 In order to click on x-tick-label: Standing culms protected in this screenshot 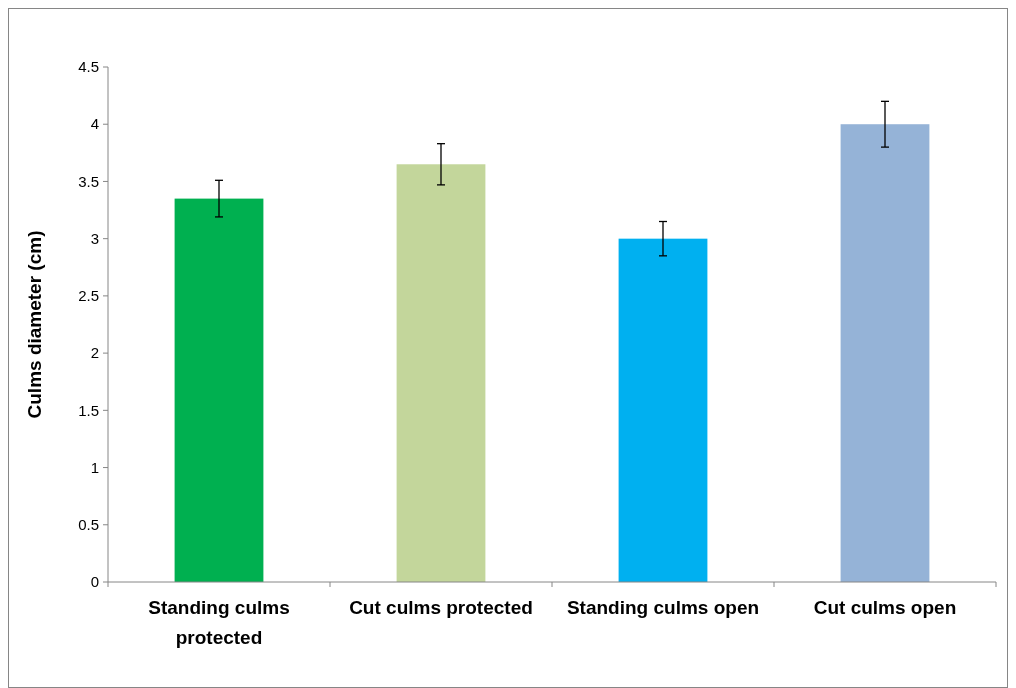, I will do `click(219, 622)`.